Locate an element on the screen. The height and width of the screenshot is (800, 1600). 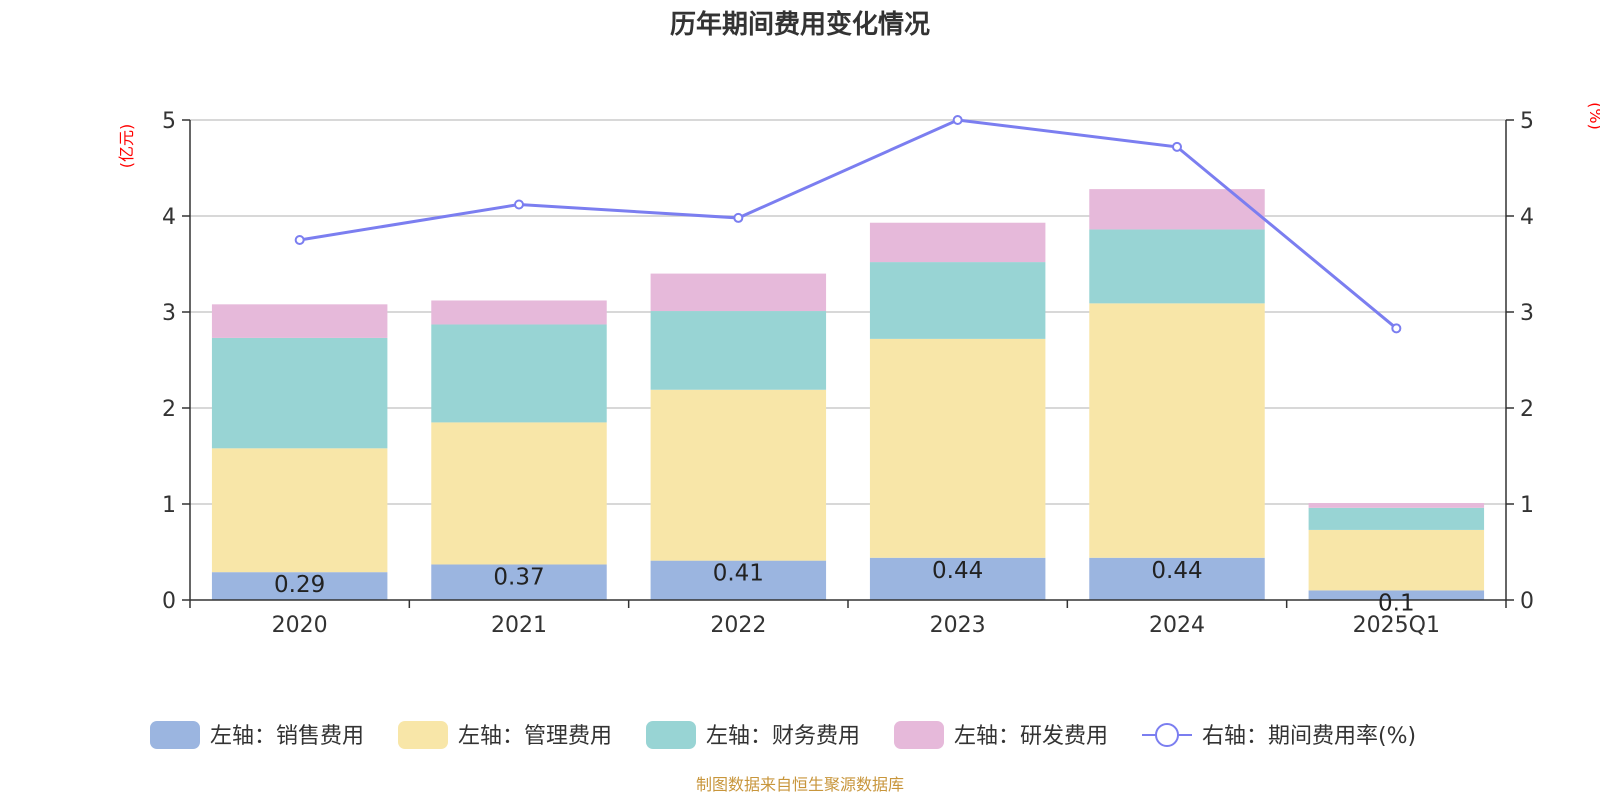
left-tick-label: 2 is located at coordinates (169, 409).